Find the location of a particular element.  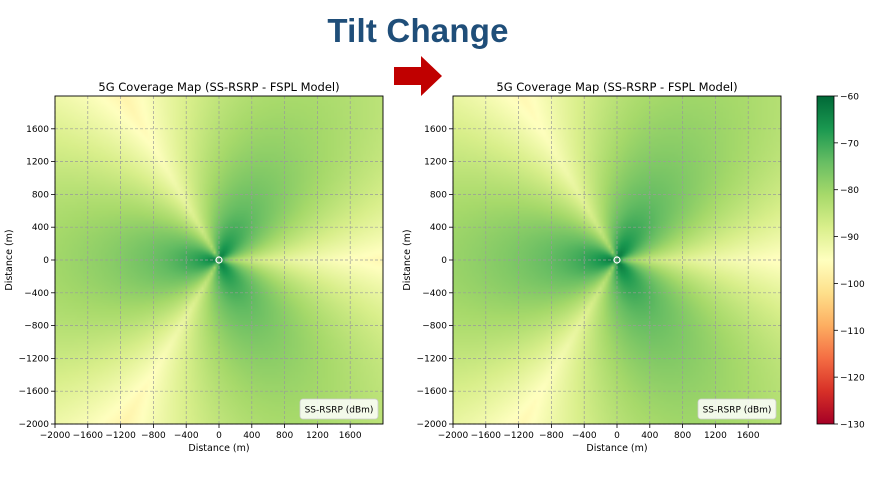

colorbar-tick-label: −100 is located at coordinates (852, 285).